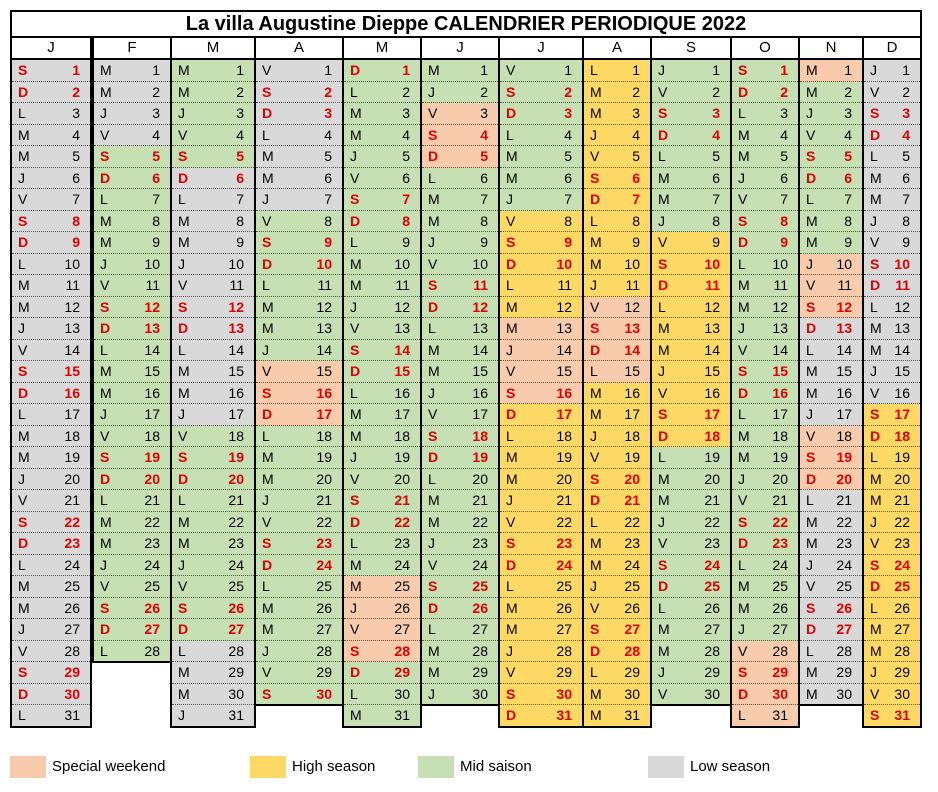  I want to click on day-cell: M 23, so click(831, 544).